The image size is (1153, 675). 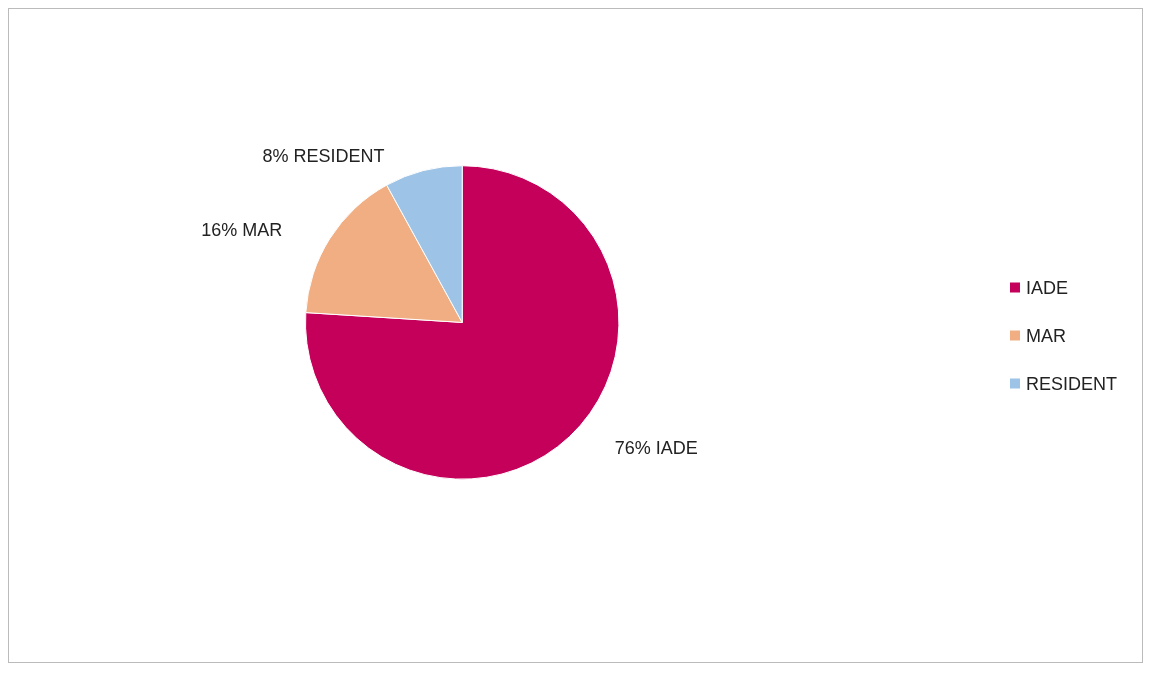 I want to click on data-label: 16% MAR, so click(x=242, y=230).